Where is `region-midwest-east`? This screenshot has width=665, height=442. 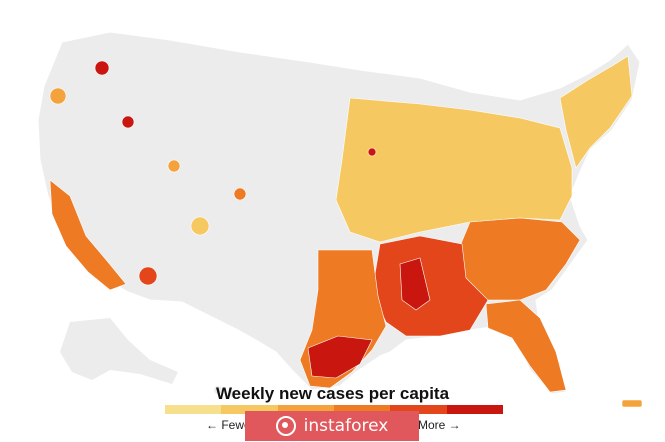 region-midwest-east is located at coordinates (454, 170).